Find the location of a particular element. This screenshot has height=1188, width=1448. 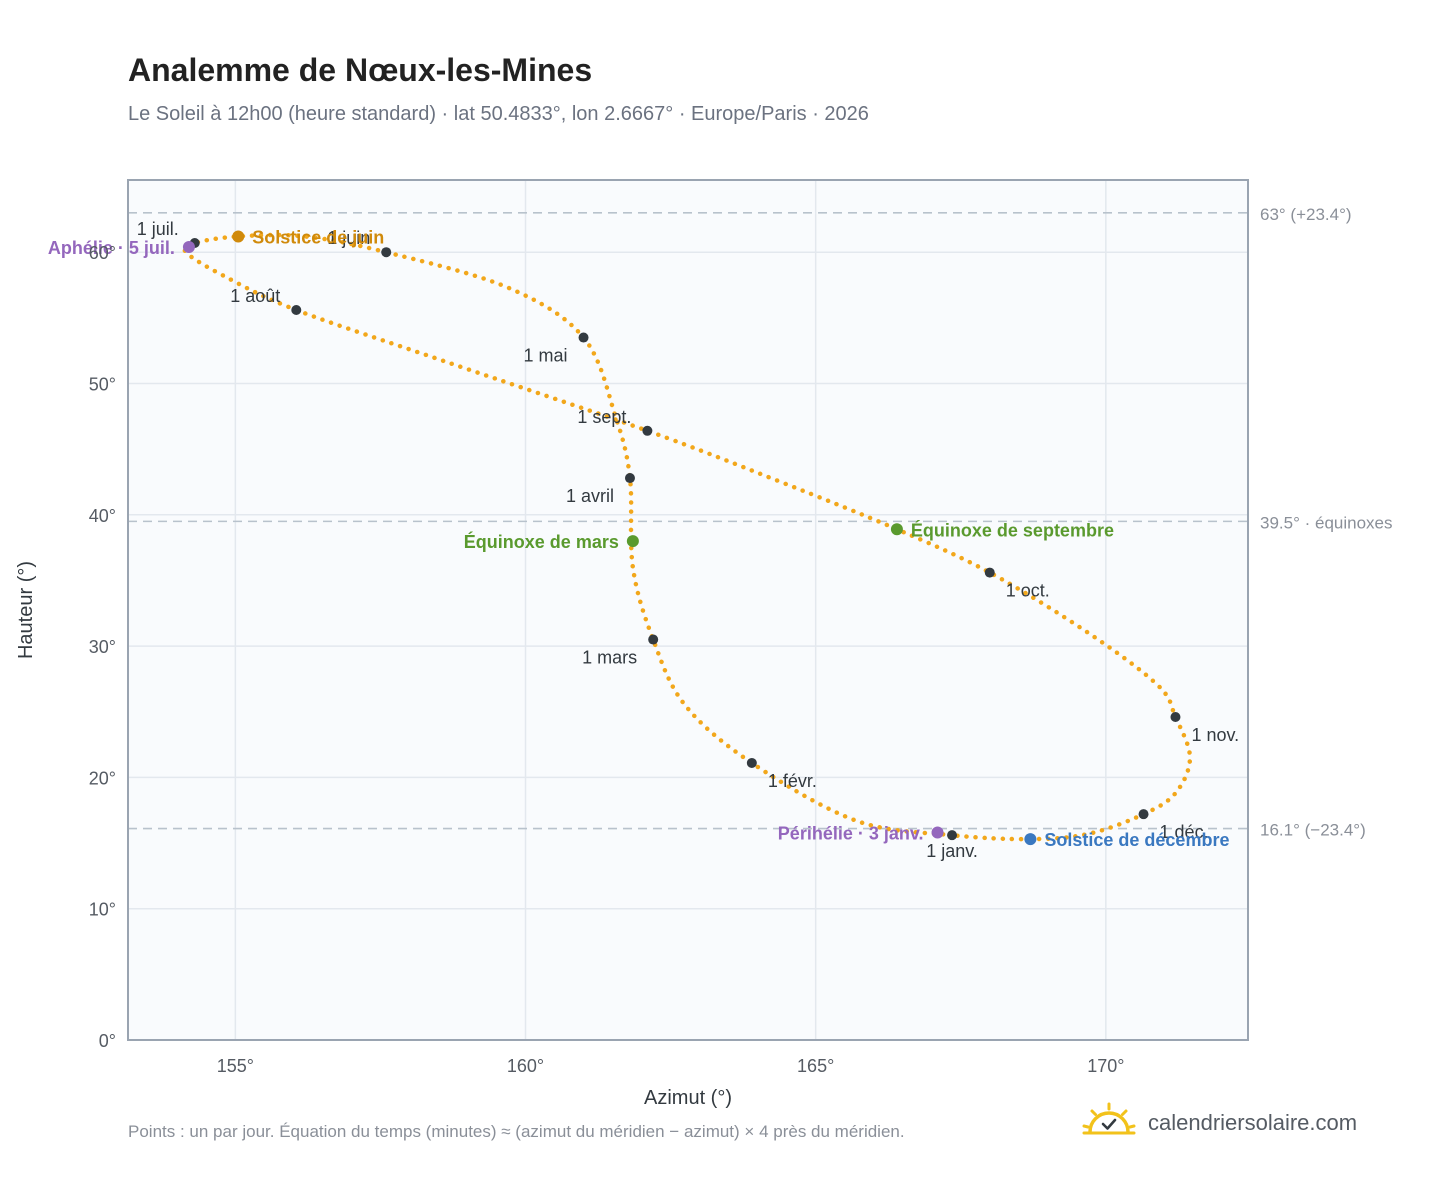

event-label: Aphélie · 5 juil. is located at coordinates (111, 248).